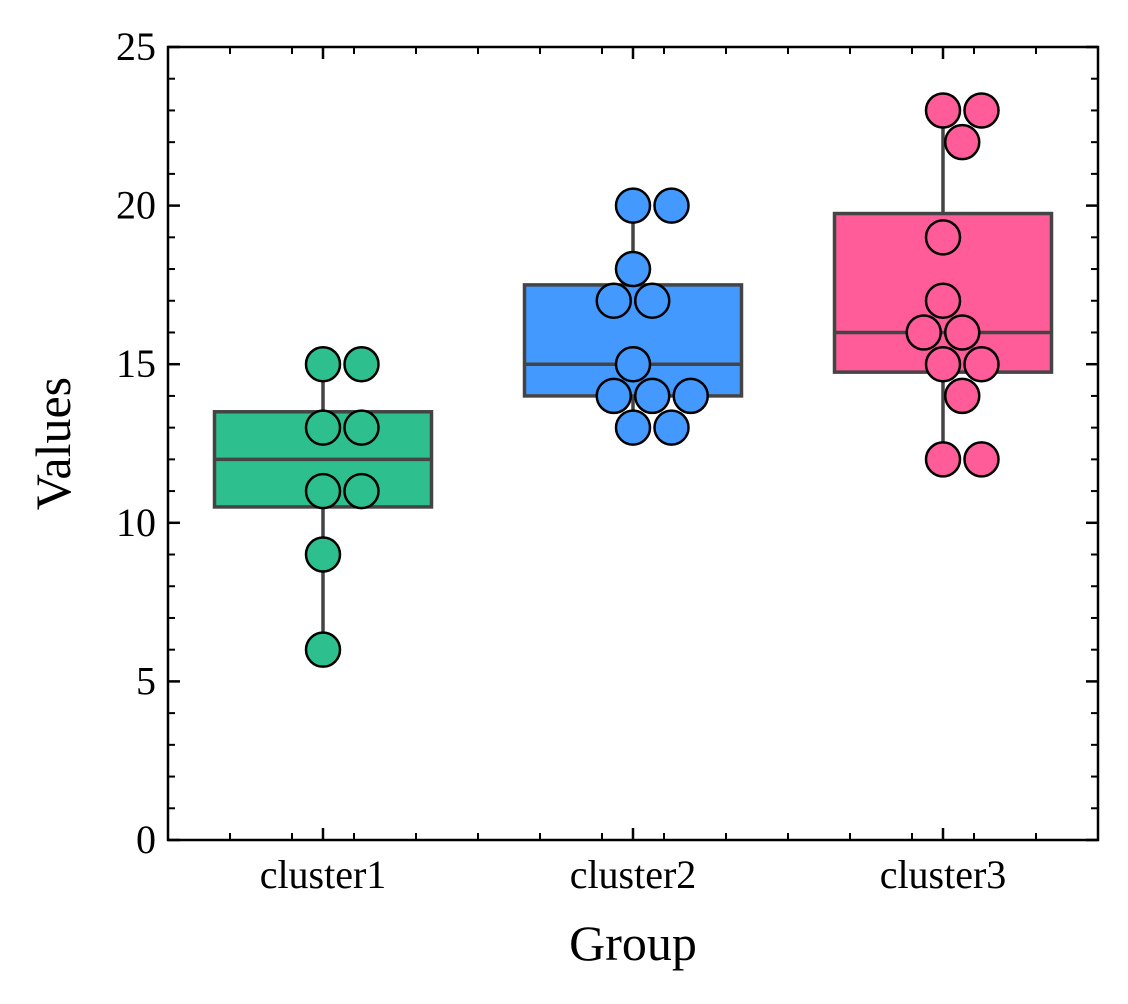 The image size is (1128, 1004). What do you see at coordinates (146, 680) in the screenshot?
I see `y-tick-label: 5` at bounding box center [146, 680].